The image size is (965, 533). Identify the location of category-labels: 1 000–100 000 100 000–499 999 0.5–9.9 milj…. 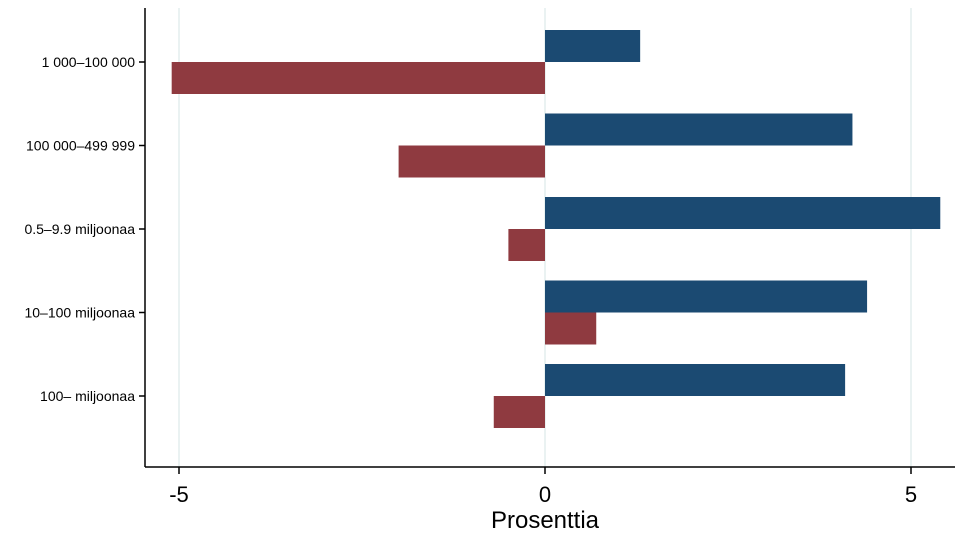
(79, 229).